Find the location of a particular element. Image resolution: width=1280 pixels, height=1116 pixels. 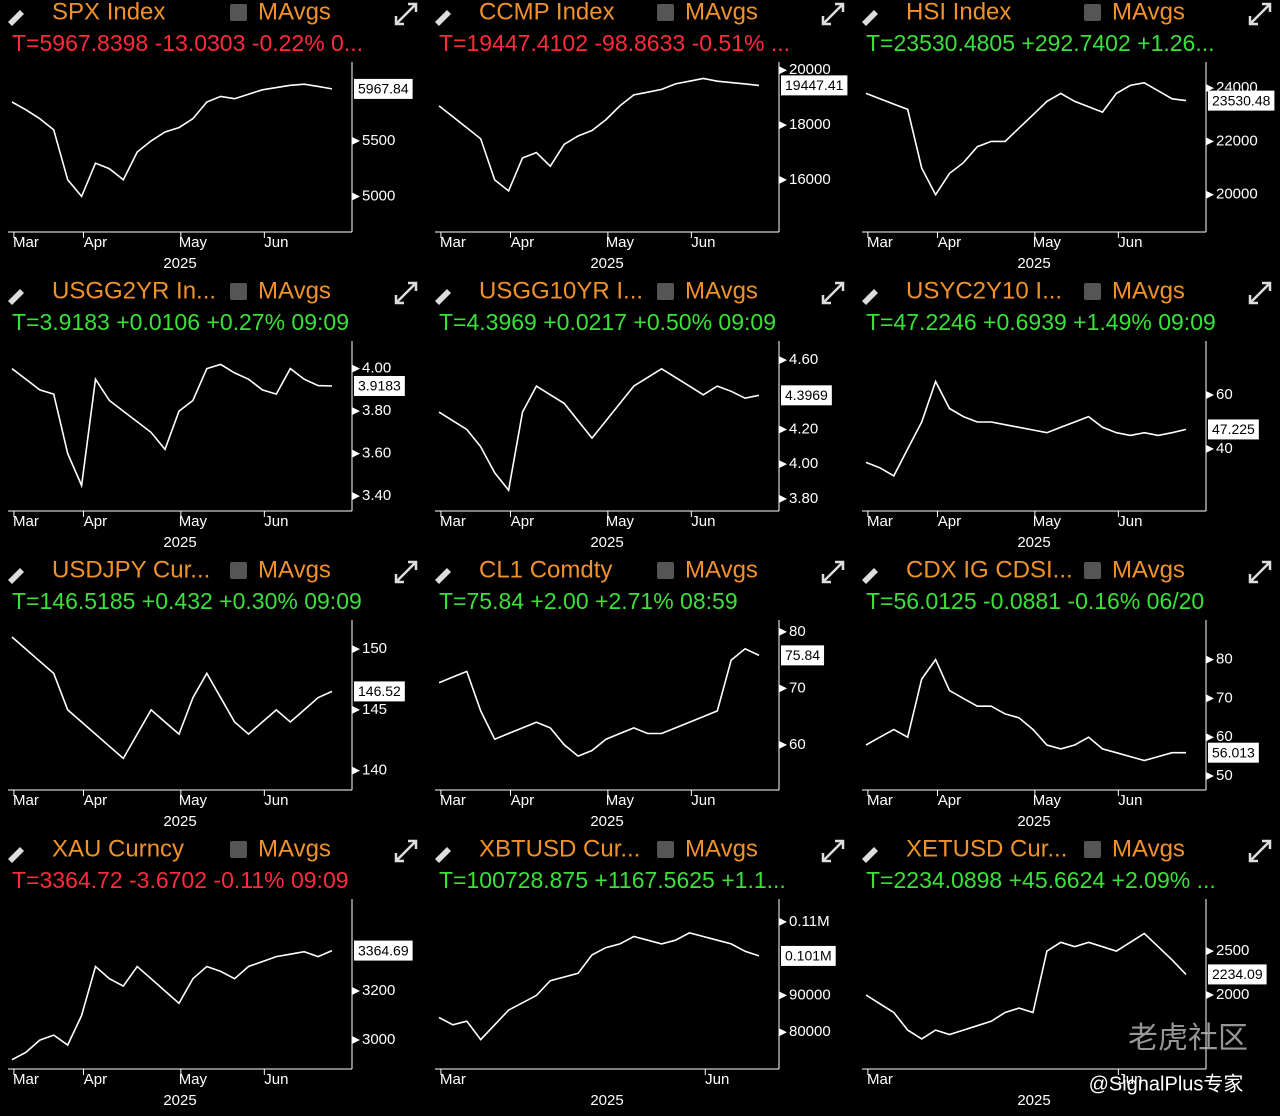

last-price-label: 5967.84 is located at coordinates (383, 89).